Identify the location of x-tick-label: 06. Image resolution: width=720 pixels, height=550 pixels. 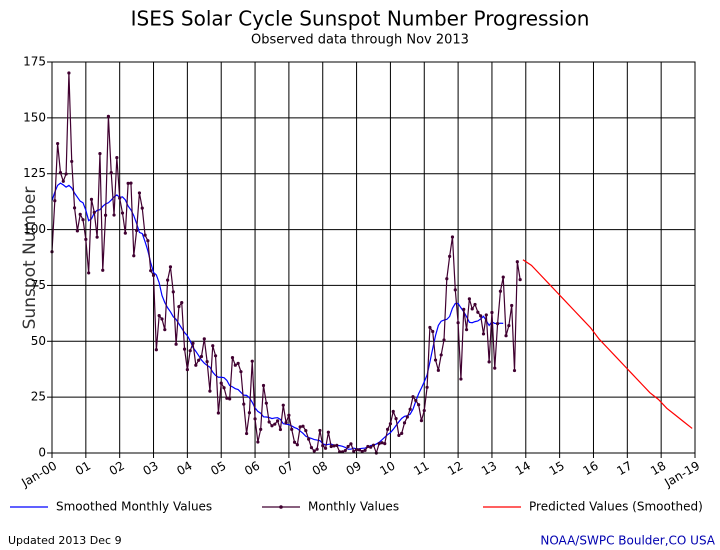
(252, 469).